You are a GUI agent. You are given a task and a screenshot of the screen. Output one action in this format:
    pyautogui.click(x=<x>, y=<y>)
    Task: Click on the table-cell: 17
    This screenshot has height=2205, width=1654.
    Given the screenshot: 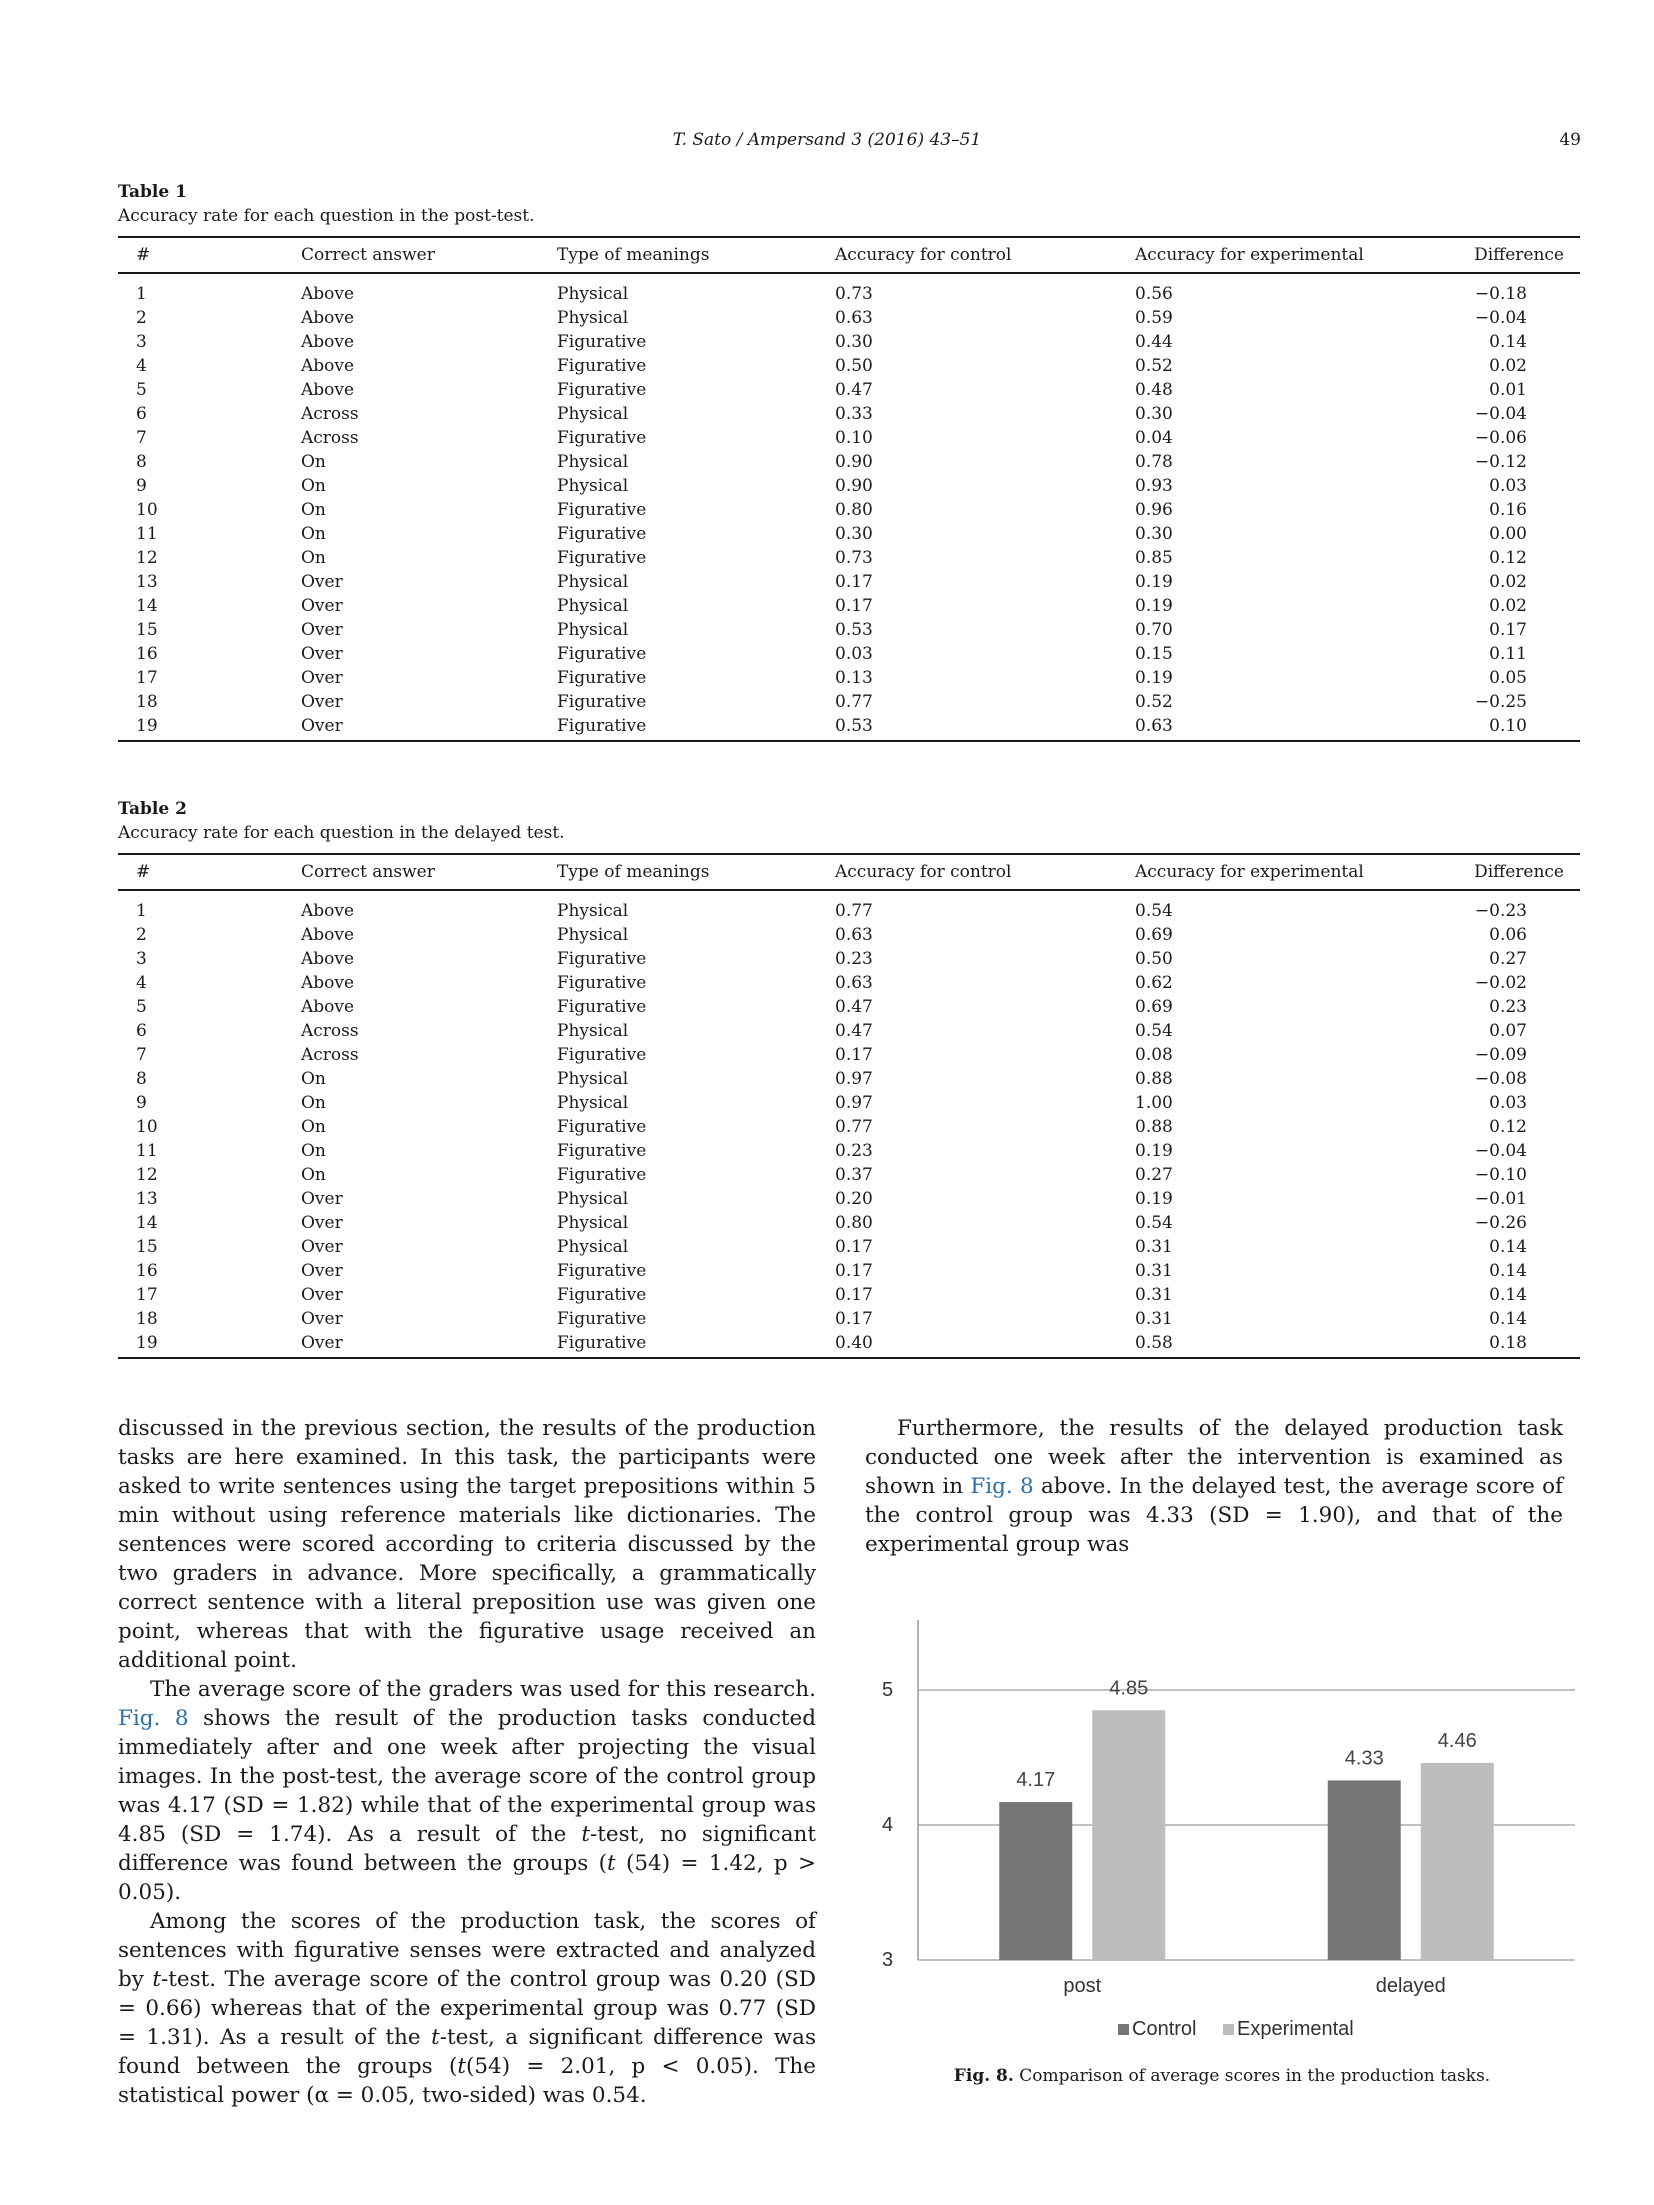 What is the action you would take?
    pyautogui.click(x=147, y=1295)
    